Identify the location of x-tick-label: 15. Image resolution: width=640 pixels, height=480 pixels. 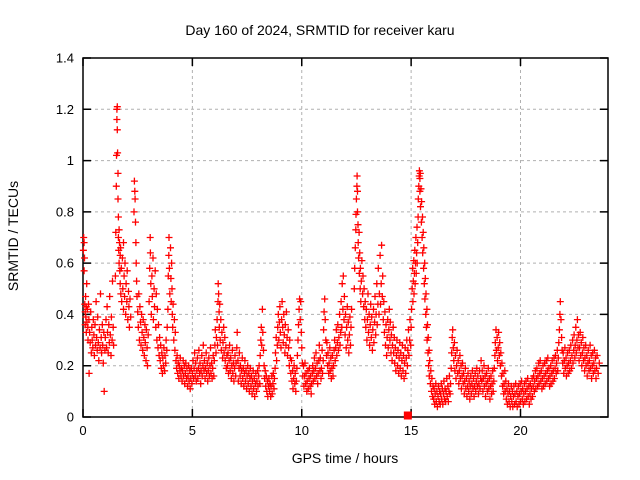
(411, 430).